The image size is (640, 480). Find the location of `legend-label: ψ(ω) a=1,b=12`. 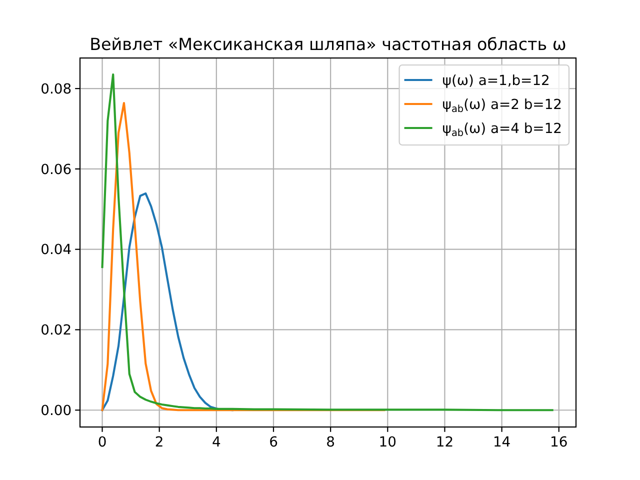

legend-label: ψ(ω) a=1,b=12 is located at coordinates (496, 80).